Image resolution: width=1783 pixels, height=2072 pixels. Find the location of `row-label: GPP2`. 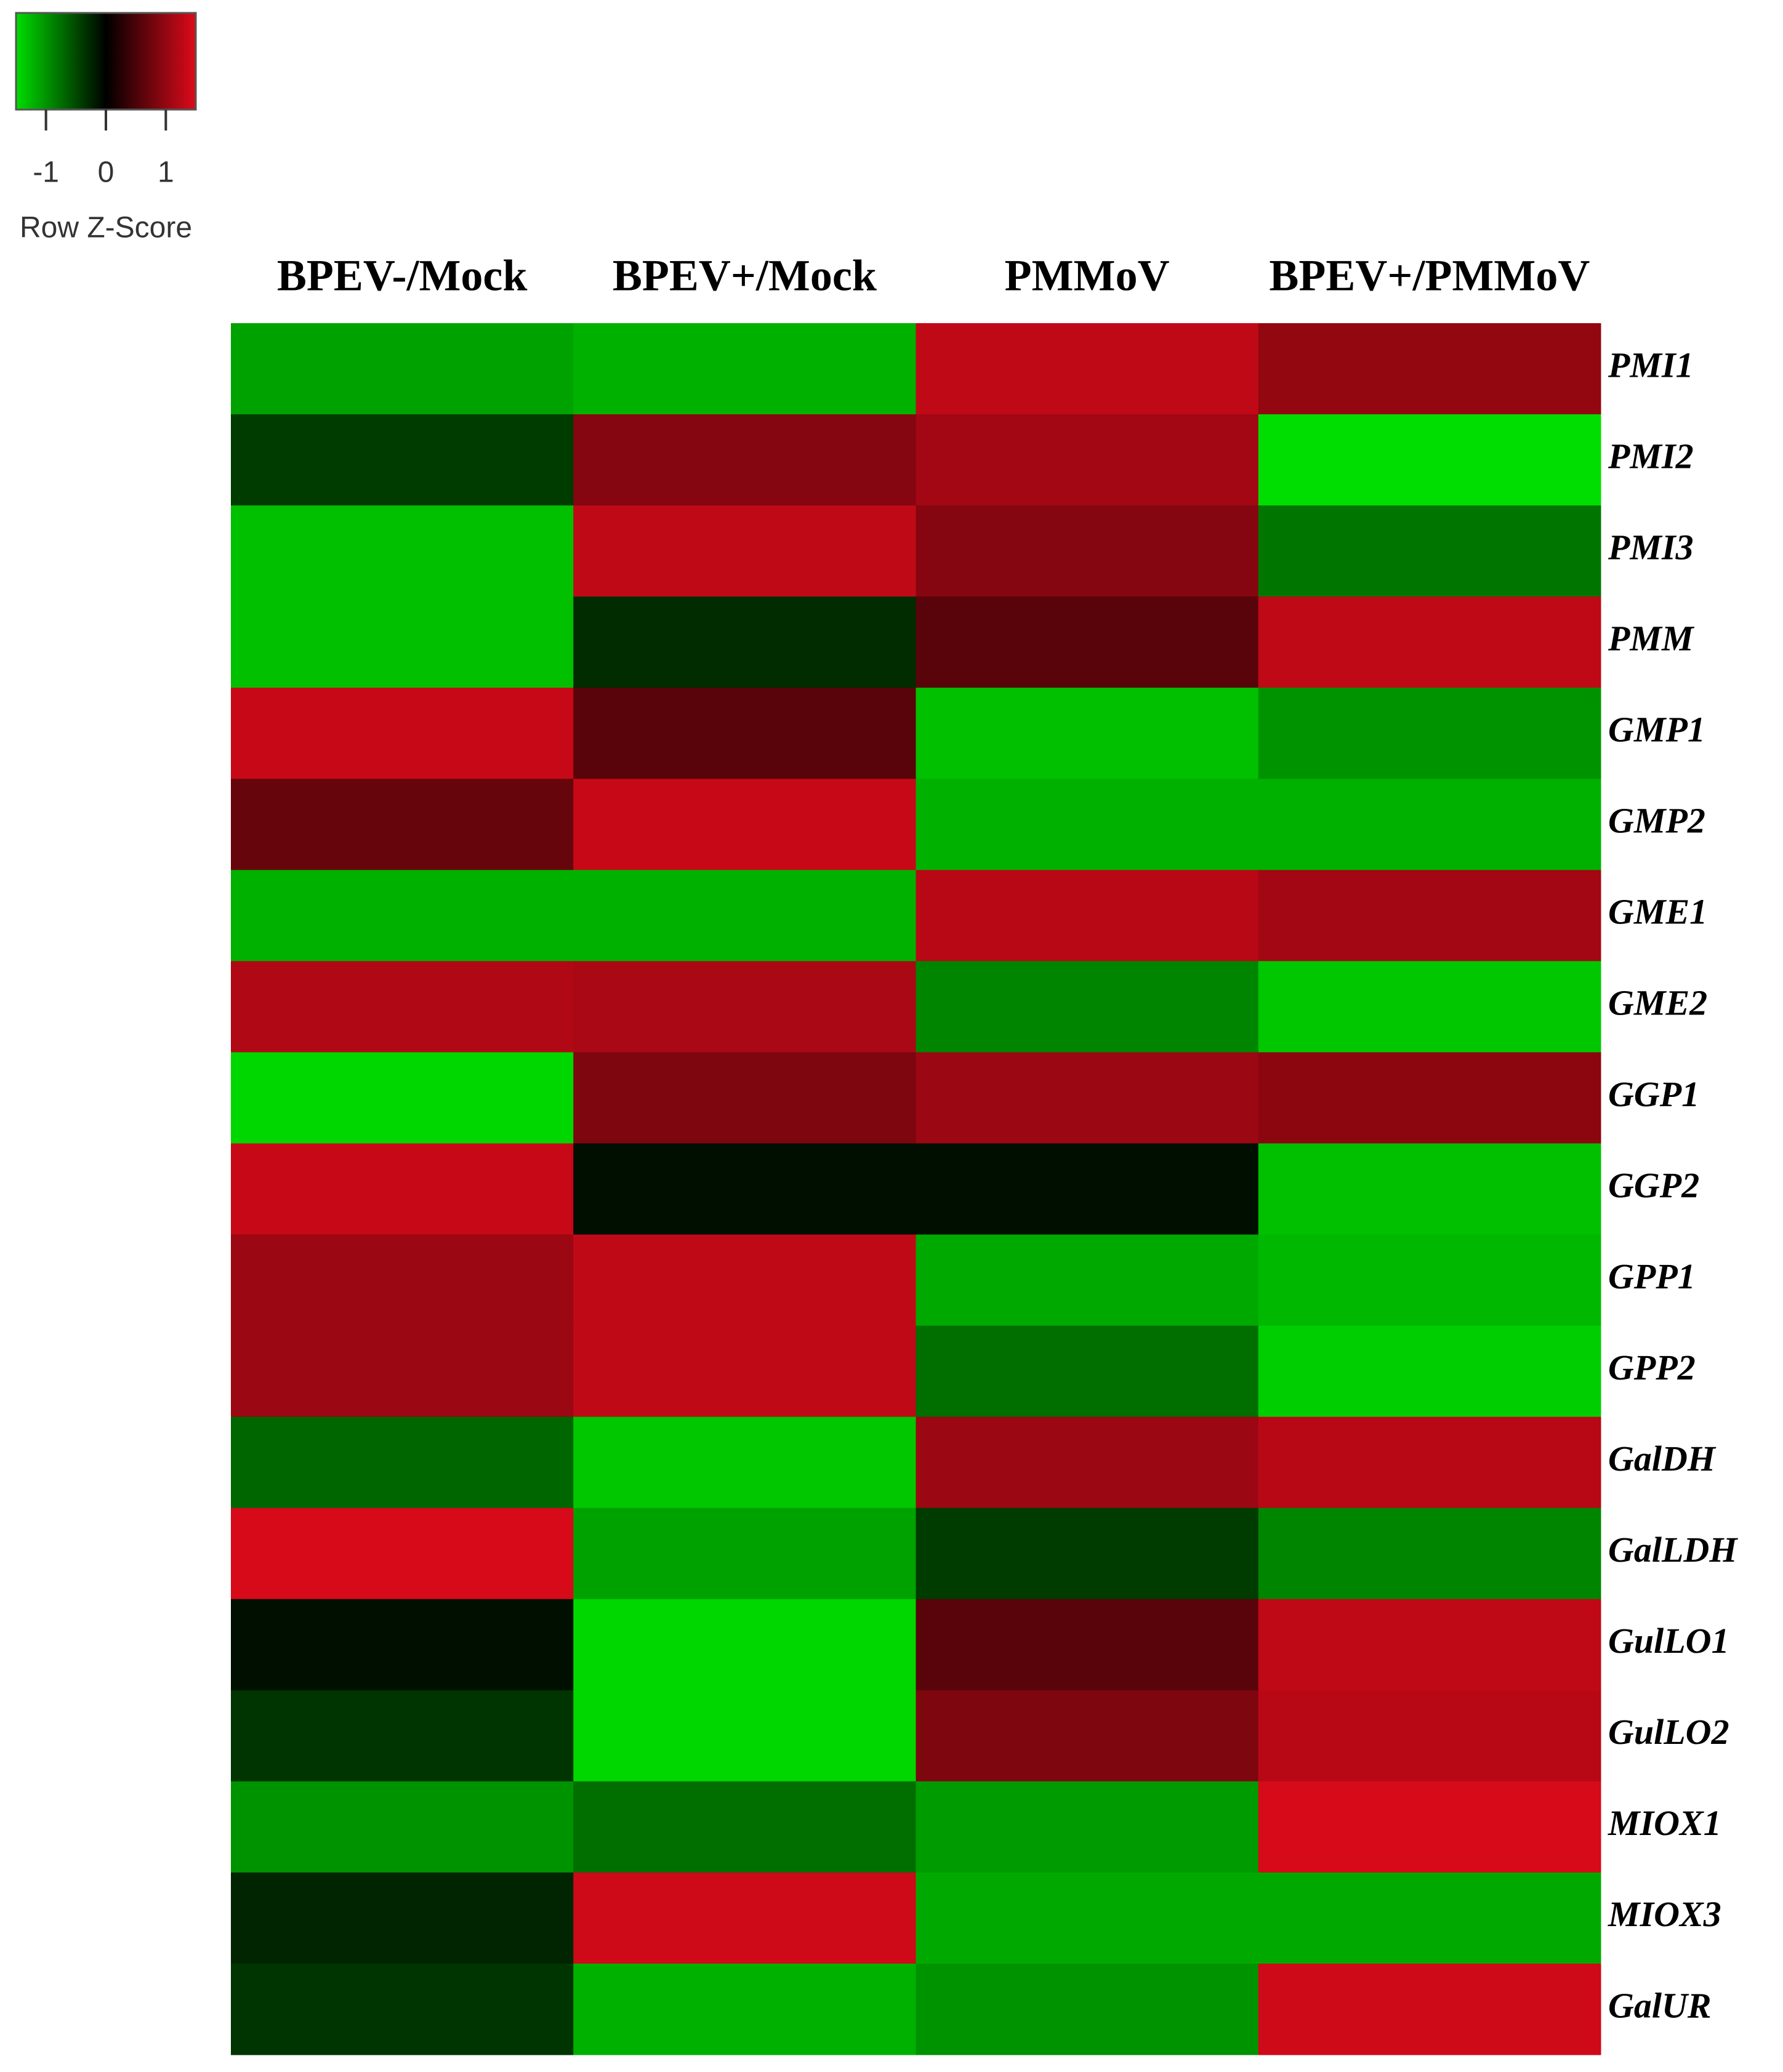

row-label: GPP2 is located at coordinates (1652, 1367).